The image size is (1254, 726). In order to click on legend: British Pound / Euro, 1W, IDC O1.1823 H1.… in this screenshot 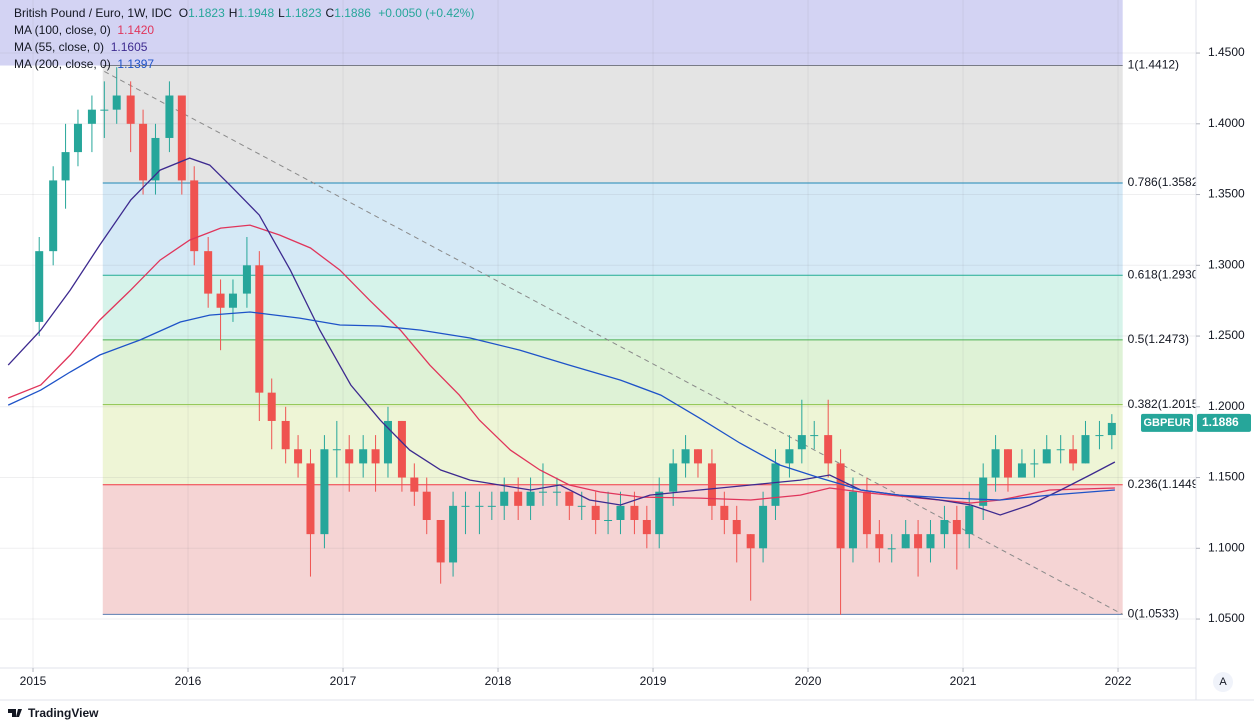, I will do `click(244, 39)`.